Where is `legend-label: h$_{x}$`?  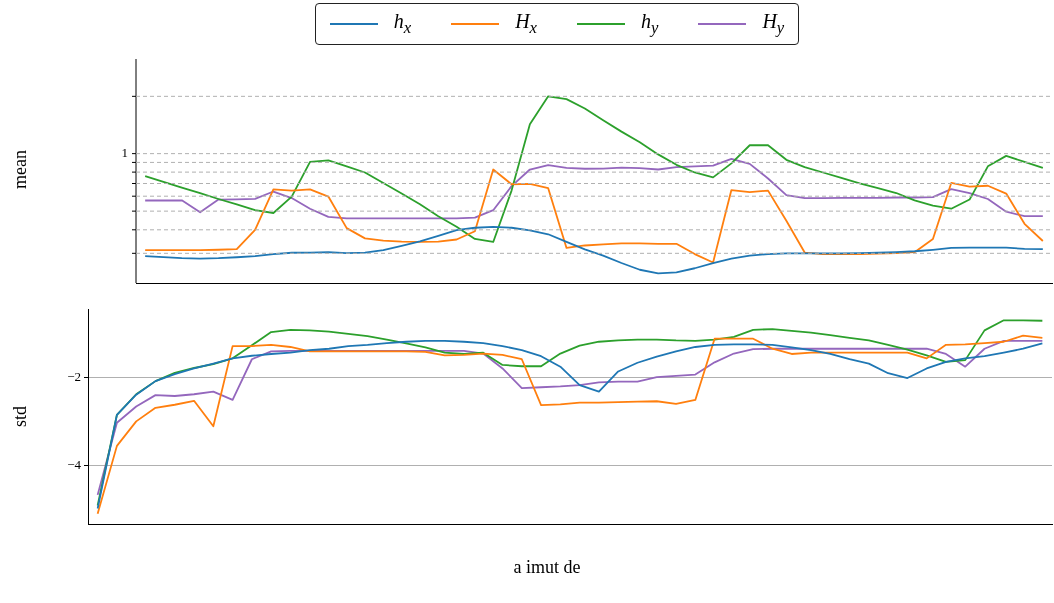
legend-label: h$_{x}$ is located at coordinates (402, 24).